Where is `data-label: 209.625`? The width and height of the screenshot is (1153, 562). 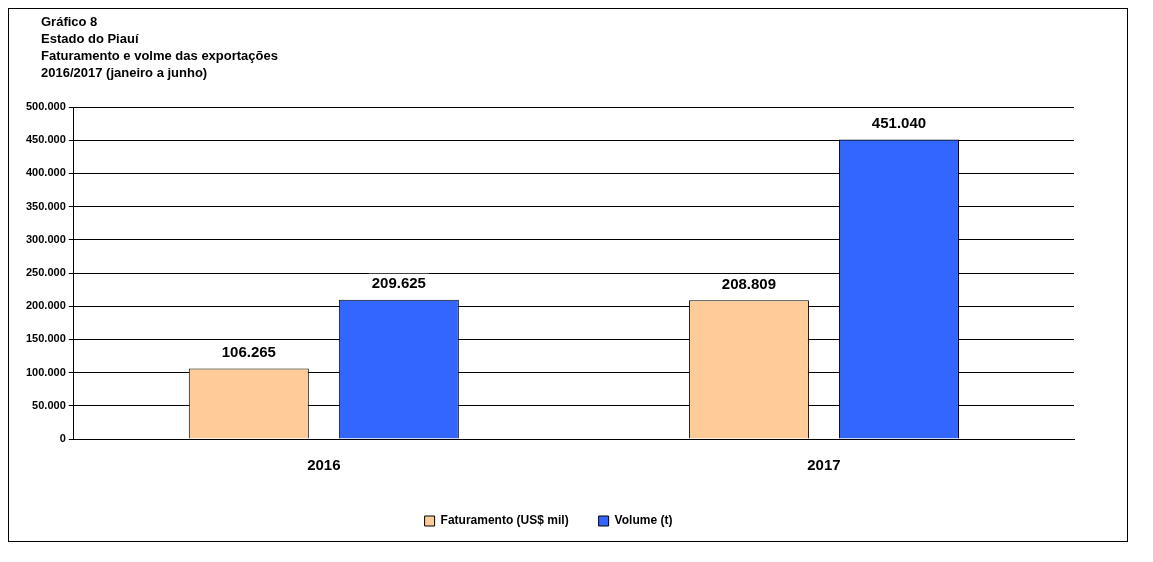 data-label: 209.625 is located at coordinates (398, 283).